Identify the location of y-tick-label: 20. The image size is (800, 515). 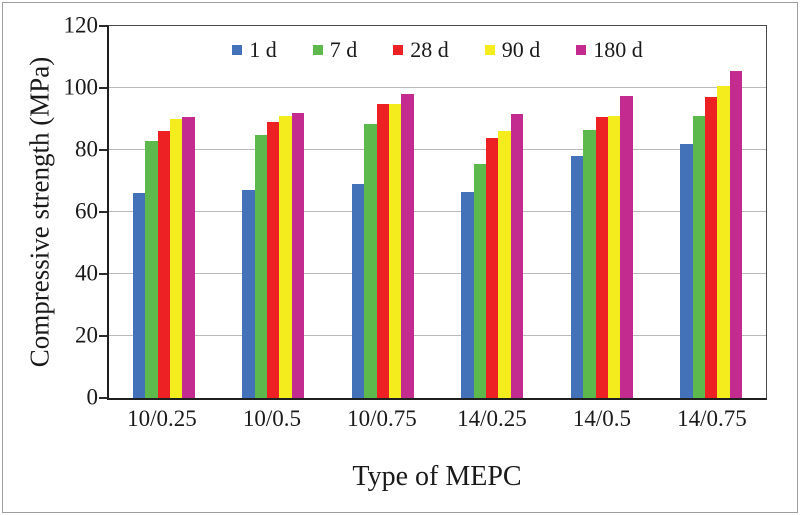
(86, 335).